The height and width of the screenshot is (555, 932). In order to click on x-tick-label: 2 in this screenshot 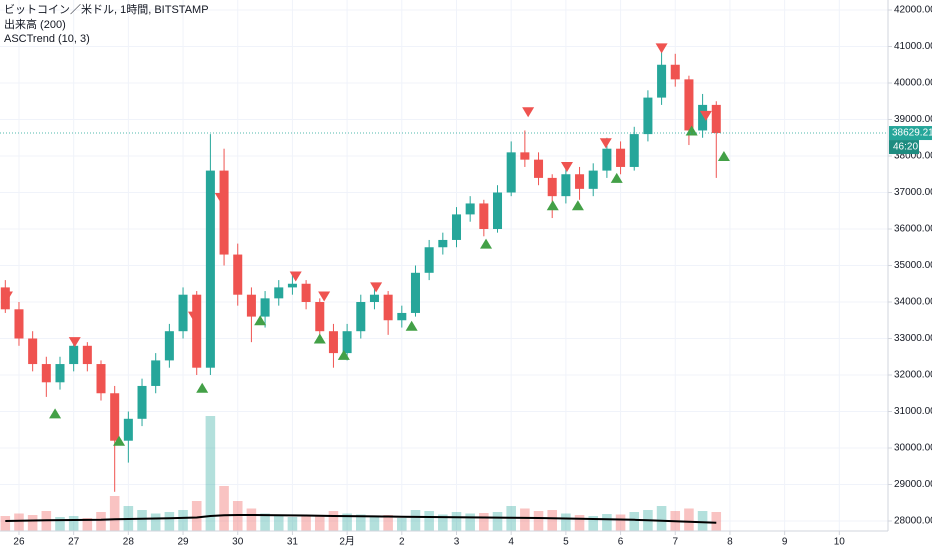, I will do `click(402, 542)`.